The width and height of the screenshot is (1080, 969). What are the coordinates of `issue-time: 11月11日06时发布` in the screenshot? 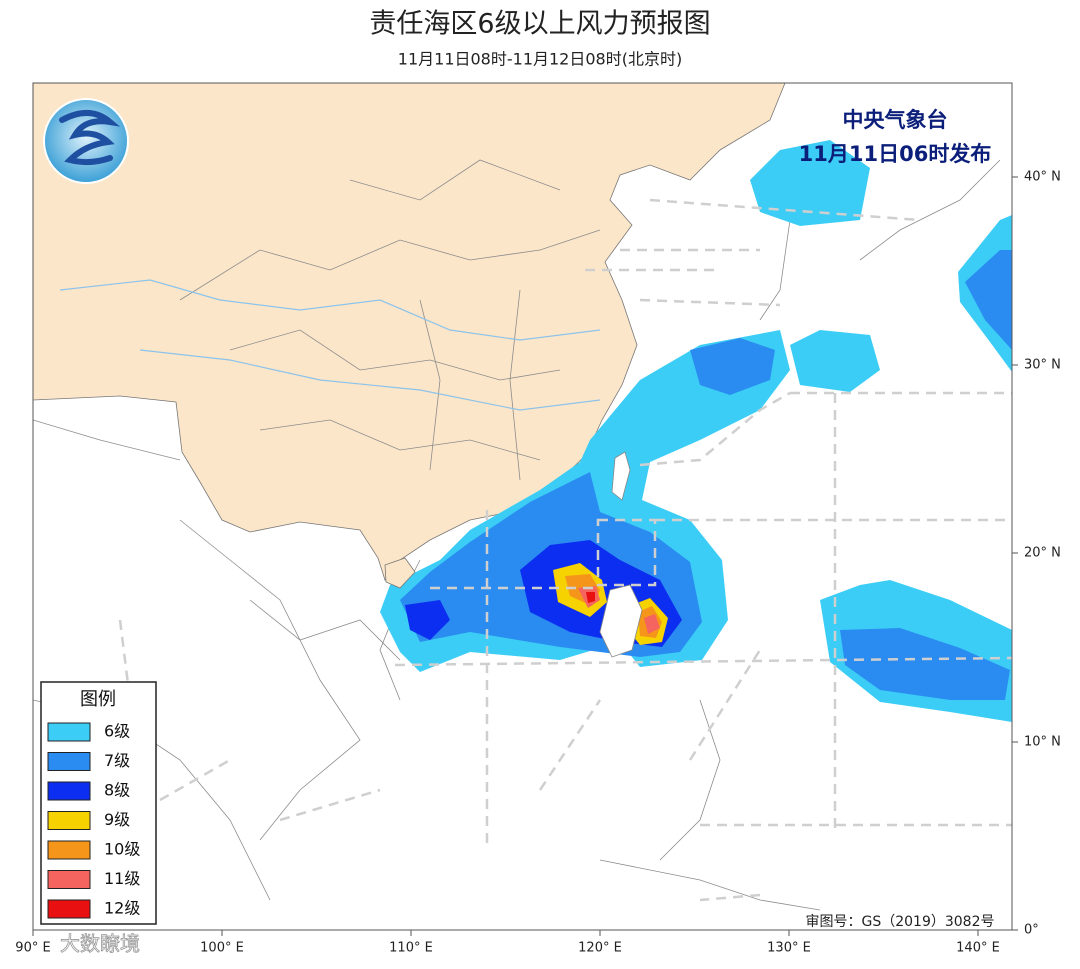 It's located at (895, 154).